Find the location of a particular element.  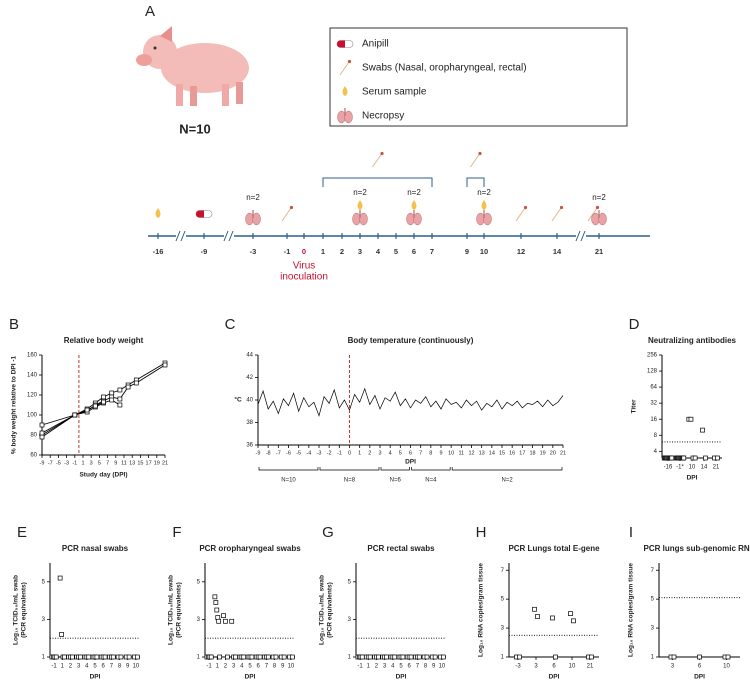

group-label: N=2 is located at coordinates (507, 481).